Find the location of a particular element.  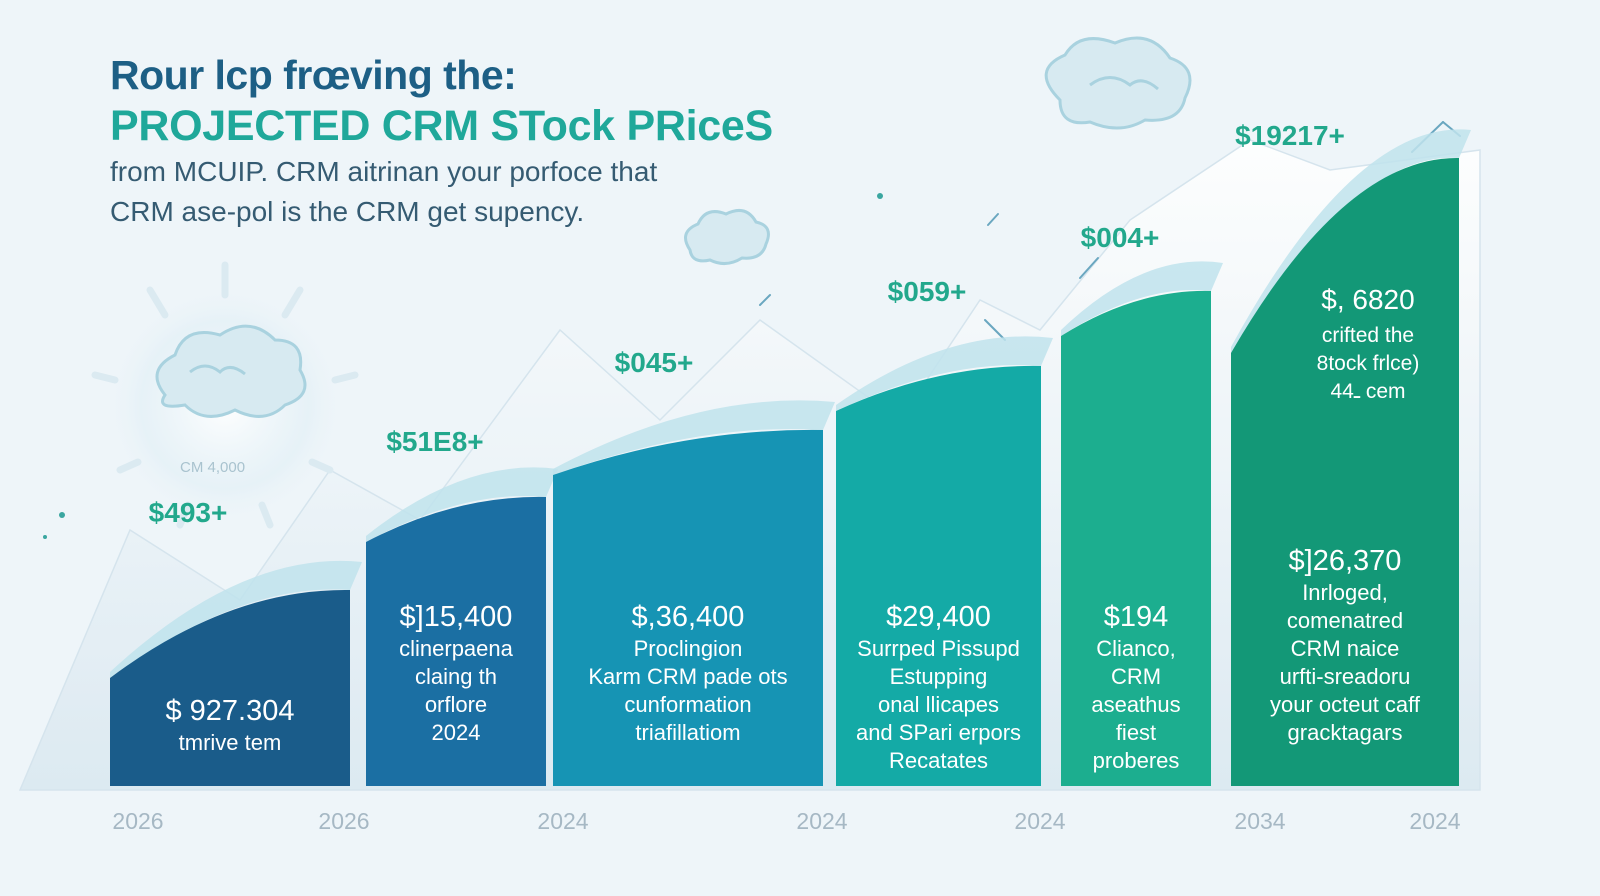

highlight-caption-line: 8tock frlce) is located at coordinates (1368, 363).